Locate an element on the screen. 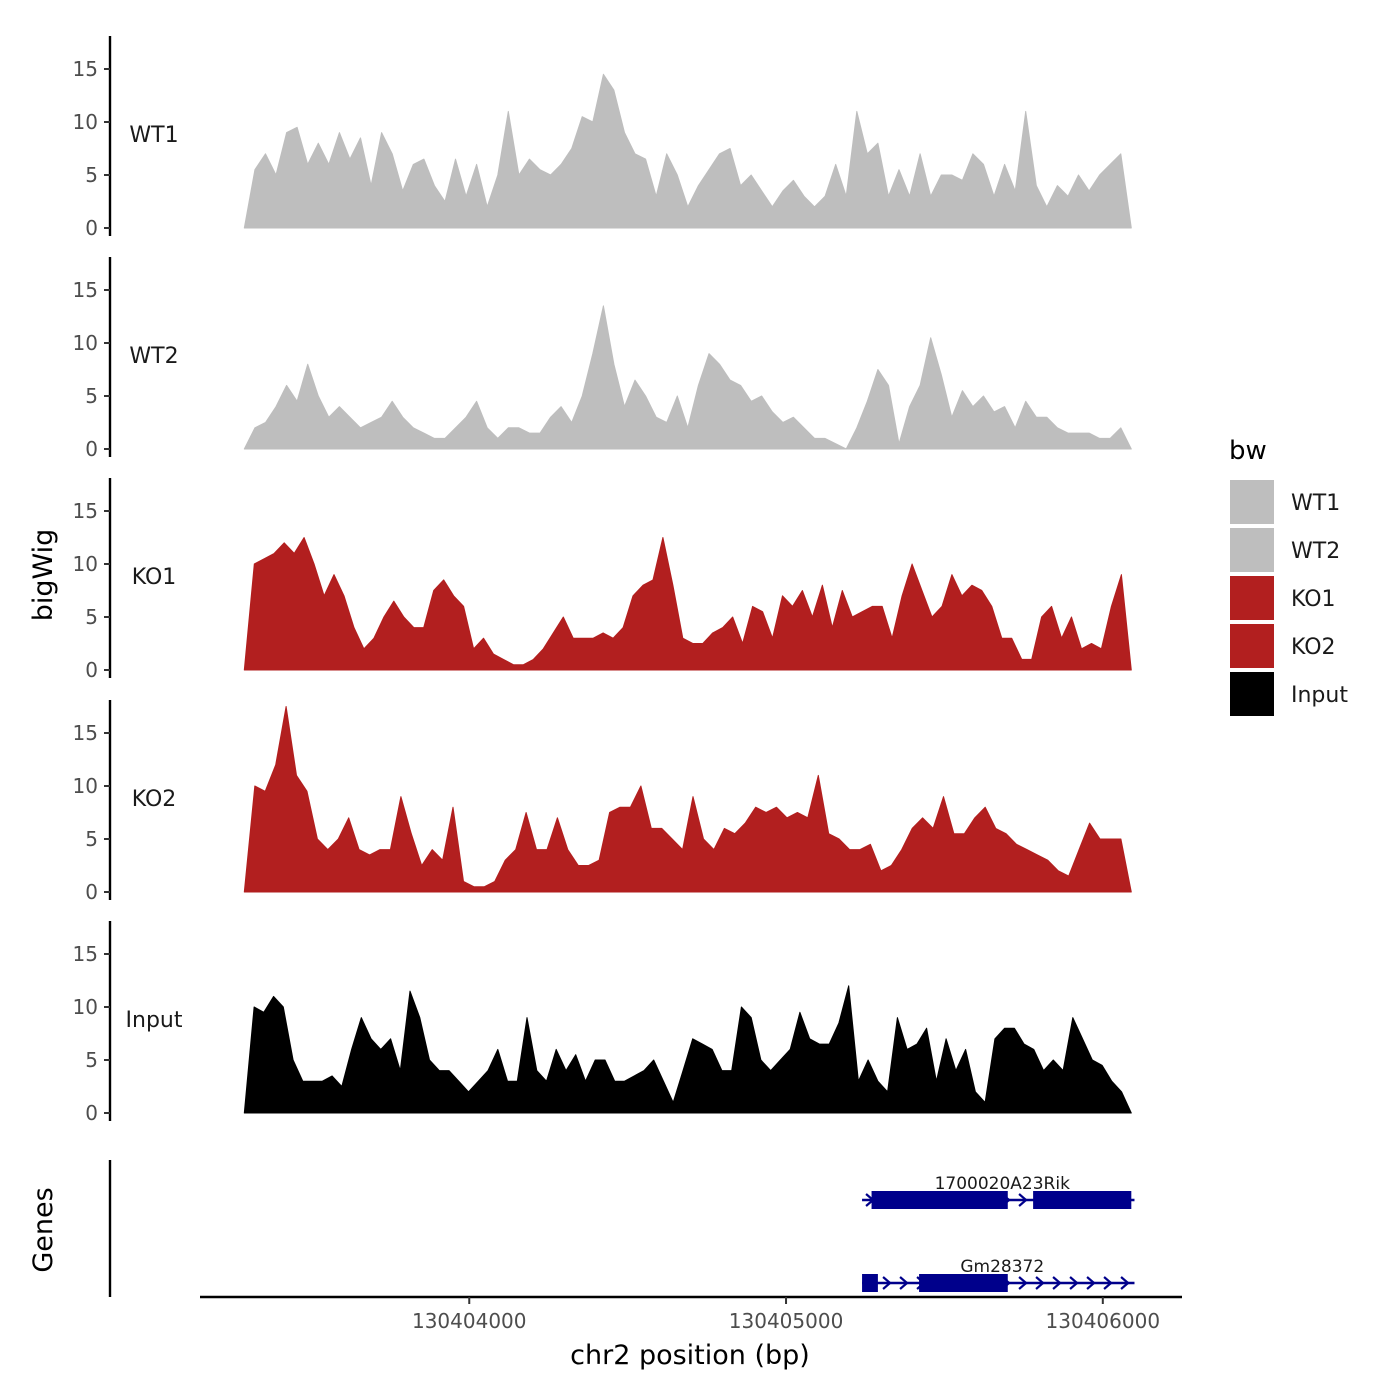 This screenshot has width=1400, height=1400. panel-input: 0 5 10 15 Input is located at coordinates (602, 1023).